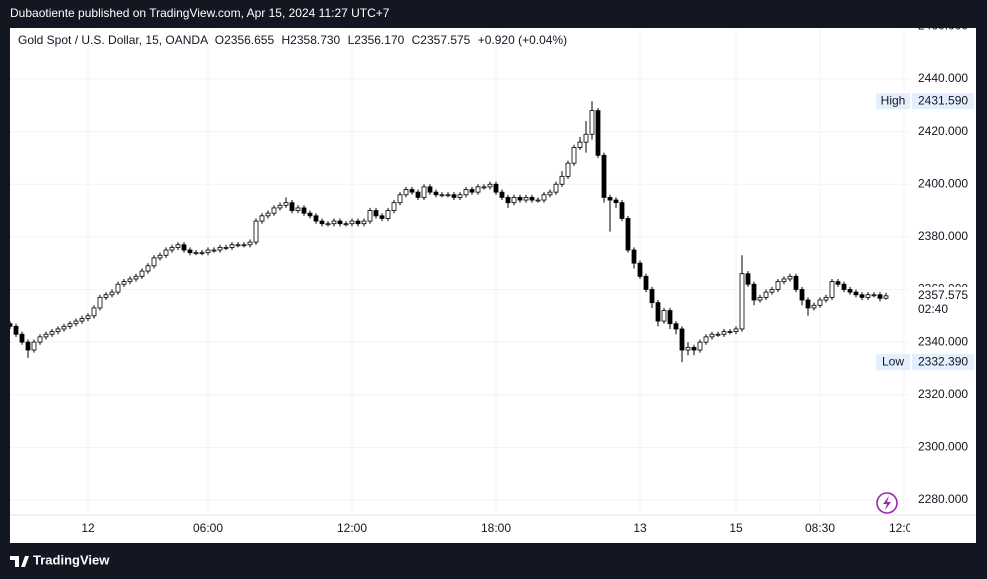 This screenshot has height=579, width=987. What do you see at coordinates (943, 295) in the screenshot?
I see `last-price: 2357.575` at bounding box center [943, 295].